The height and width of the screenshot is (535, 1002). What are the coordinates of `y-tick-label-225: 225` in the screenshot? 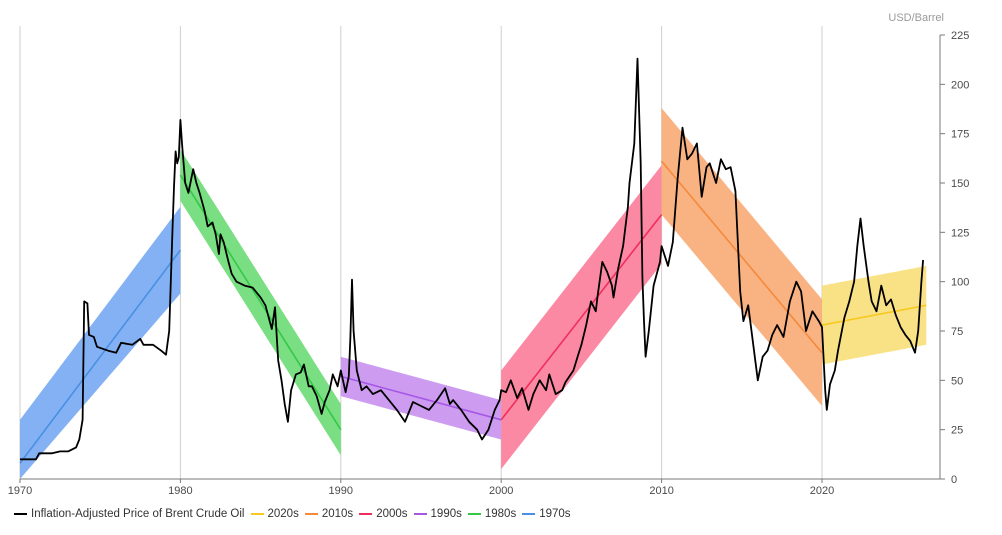 It's located at (960, 36).